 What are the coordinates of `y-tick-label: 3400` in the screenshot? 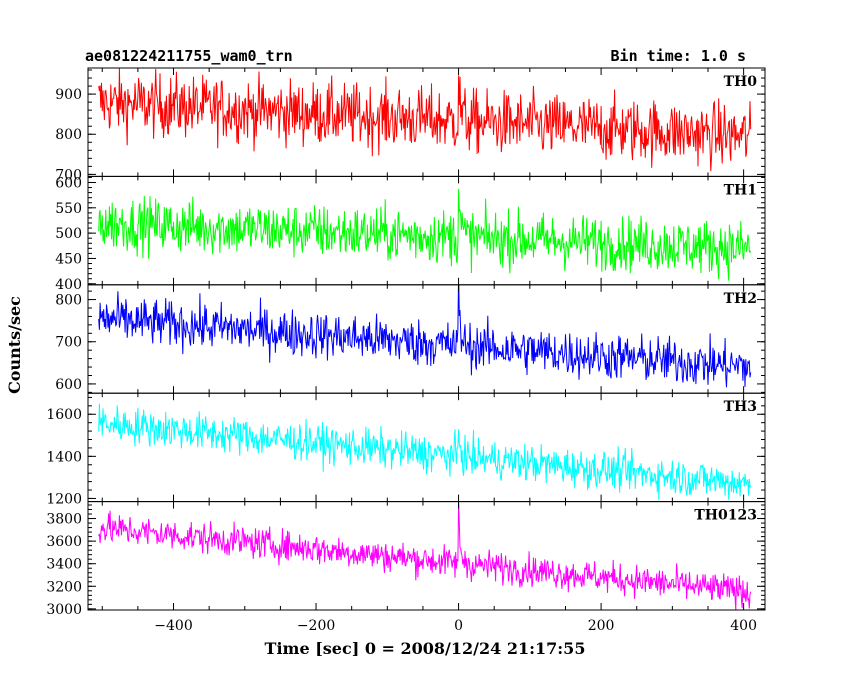 It's located at (64, 565).